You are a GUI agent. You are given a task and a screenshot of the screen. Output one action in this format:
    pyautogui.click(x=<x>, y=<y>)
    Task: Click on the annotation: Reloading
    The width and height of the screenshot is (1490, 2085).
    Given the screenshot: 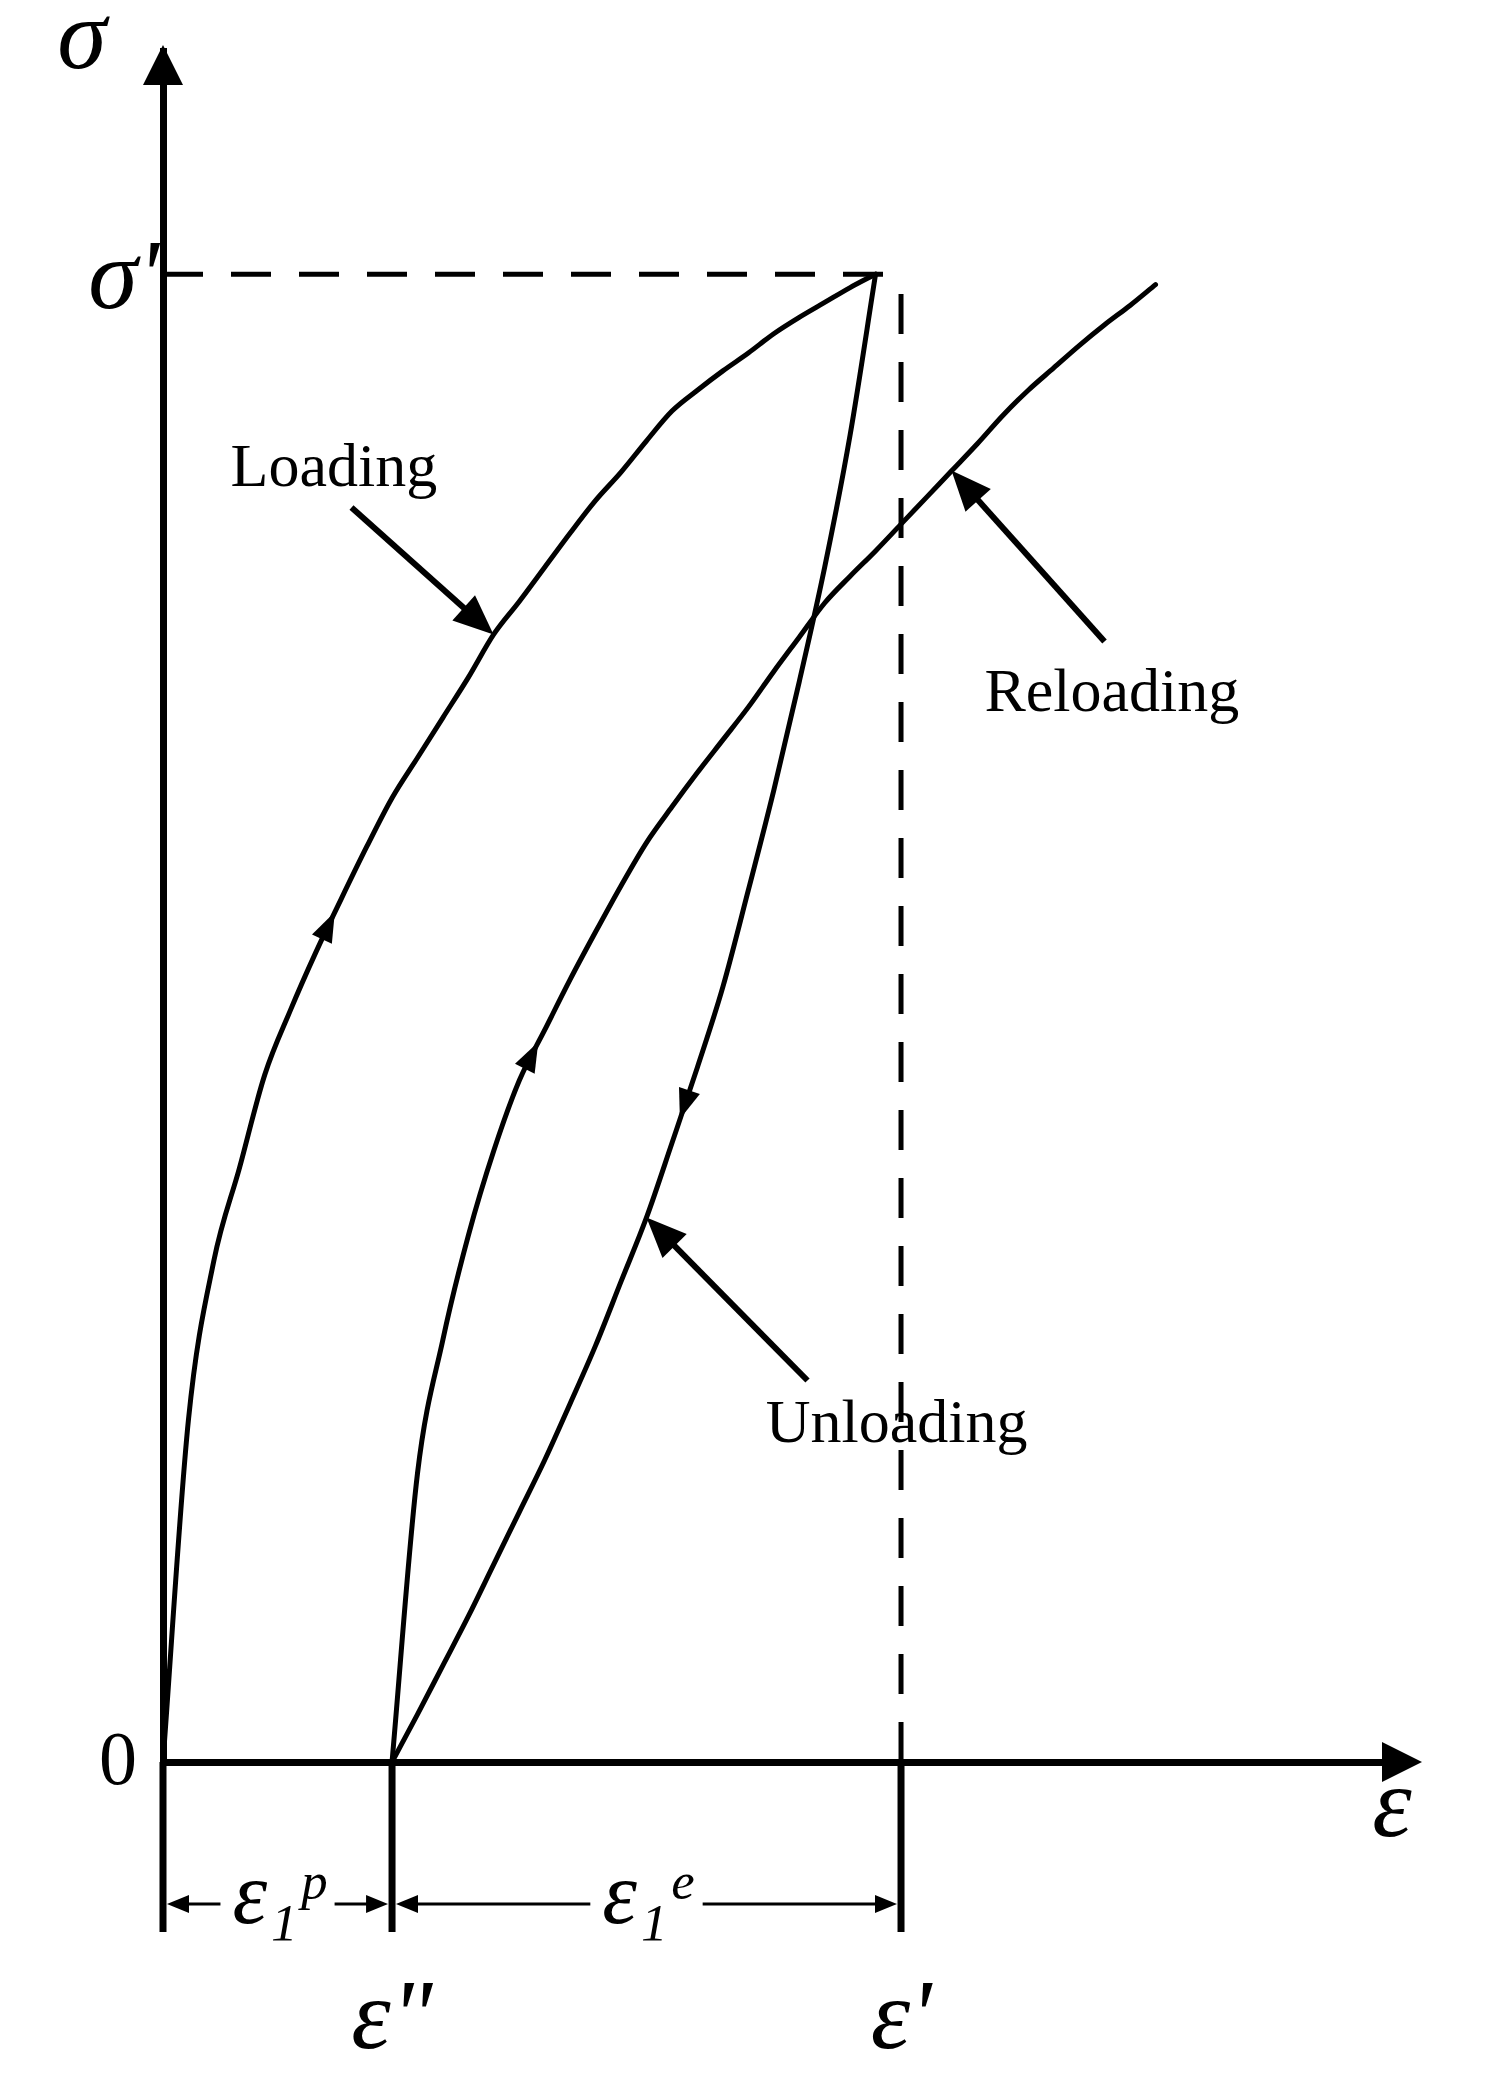 What is the action you would take?
    pyautogui.click(x=1112, y=689)
    